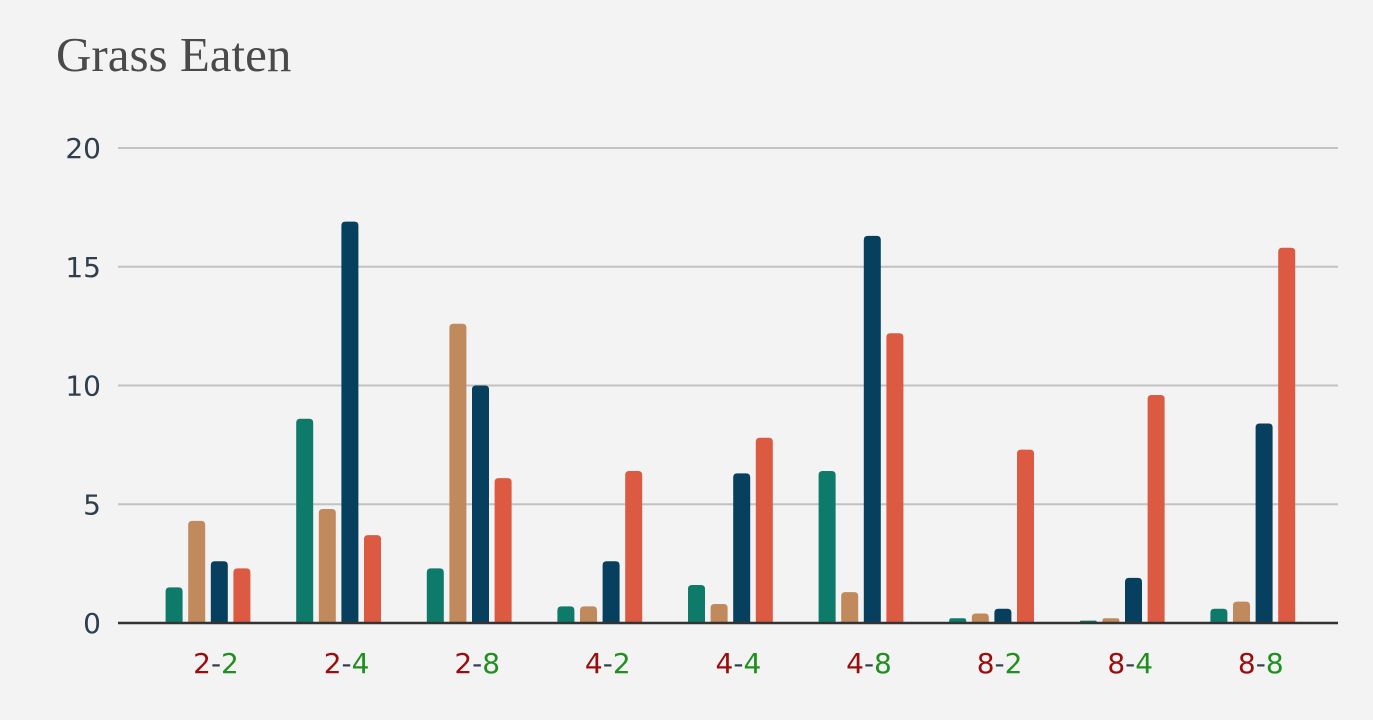 The height and width of the screenshot is (720, 1373). I want to click on x-tick-label: 4-8, so click(869, 663).